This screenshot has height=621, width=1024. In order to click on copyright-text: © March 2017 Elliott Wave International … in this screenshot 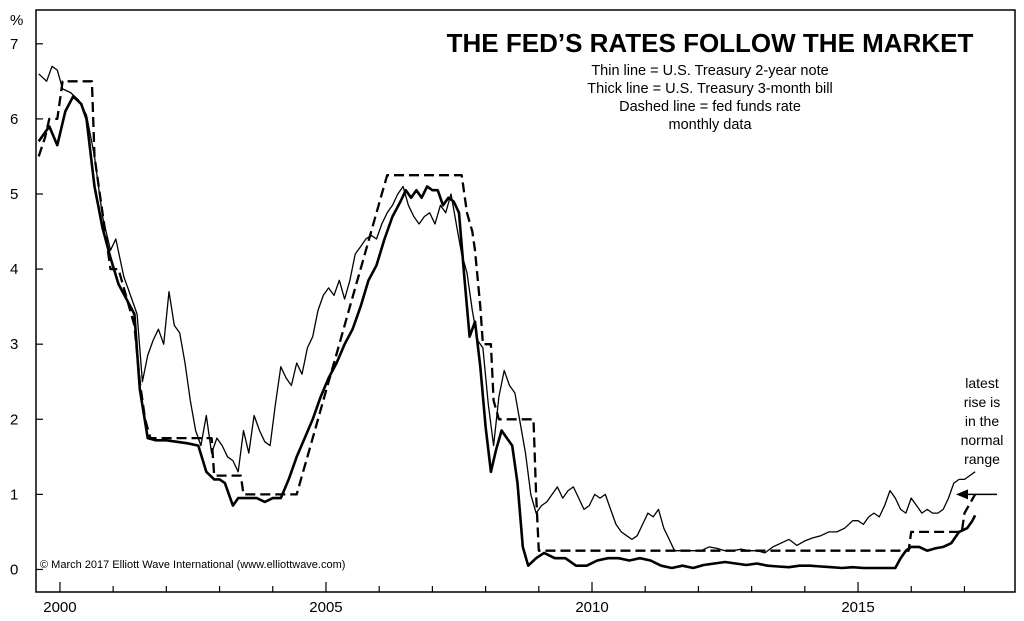, I will do `click(192, 565)`.